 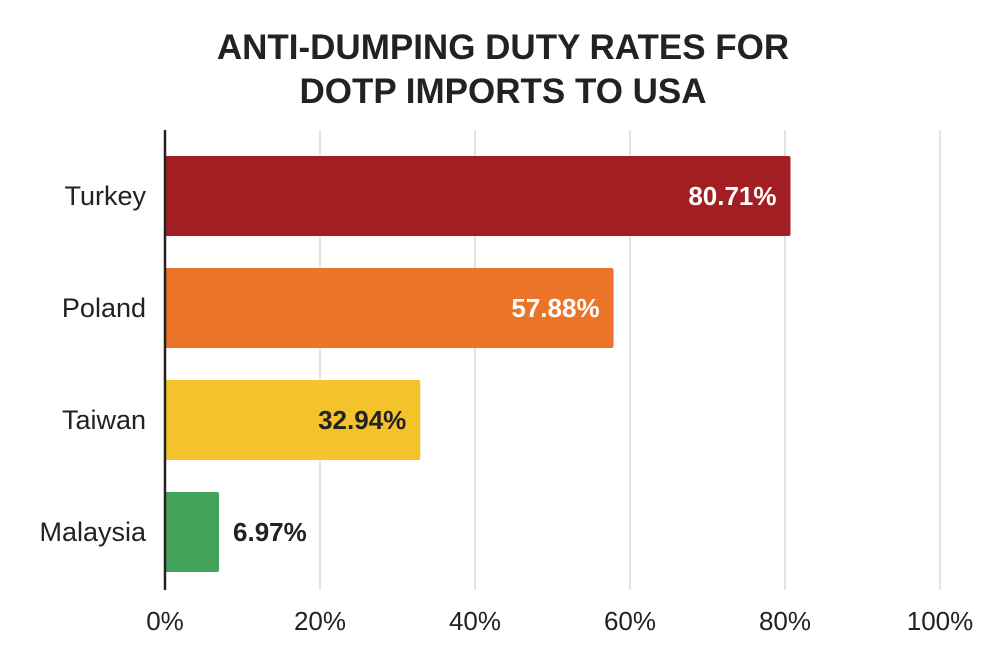 What do you see at coordinates (105, 196) in the screenshot?
I see `y-category-label: Turkey` at bounding box center [105, 196].